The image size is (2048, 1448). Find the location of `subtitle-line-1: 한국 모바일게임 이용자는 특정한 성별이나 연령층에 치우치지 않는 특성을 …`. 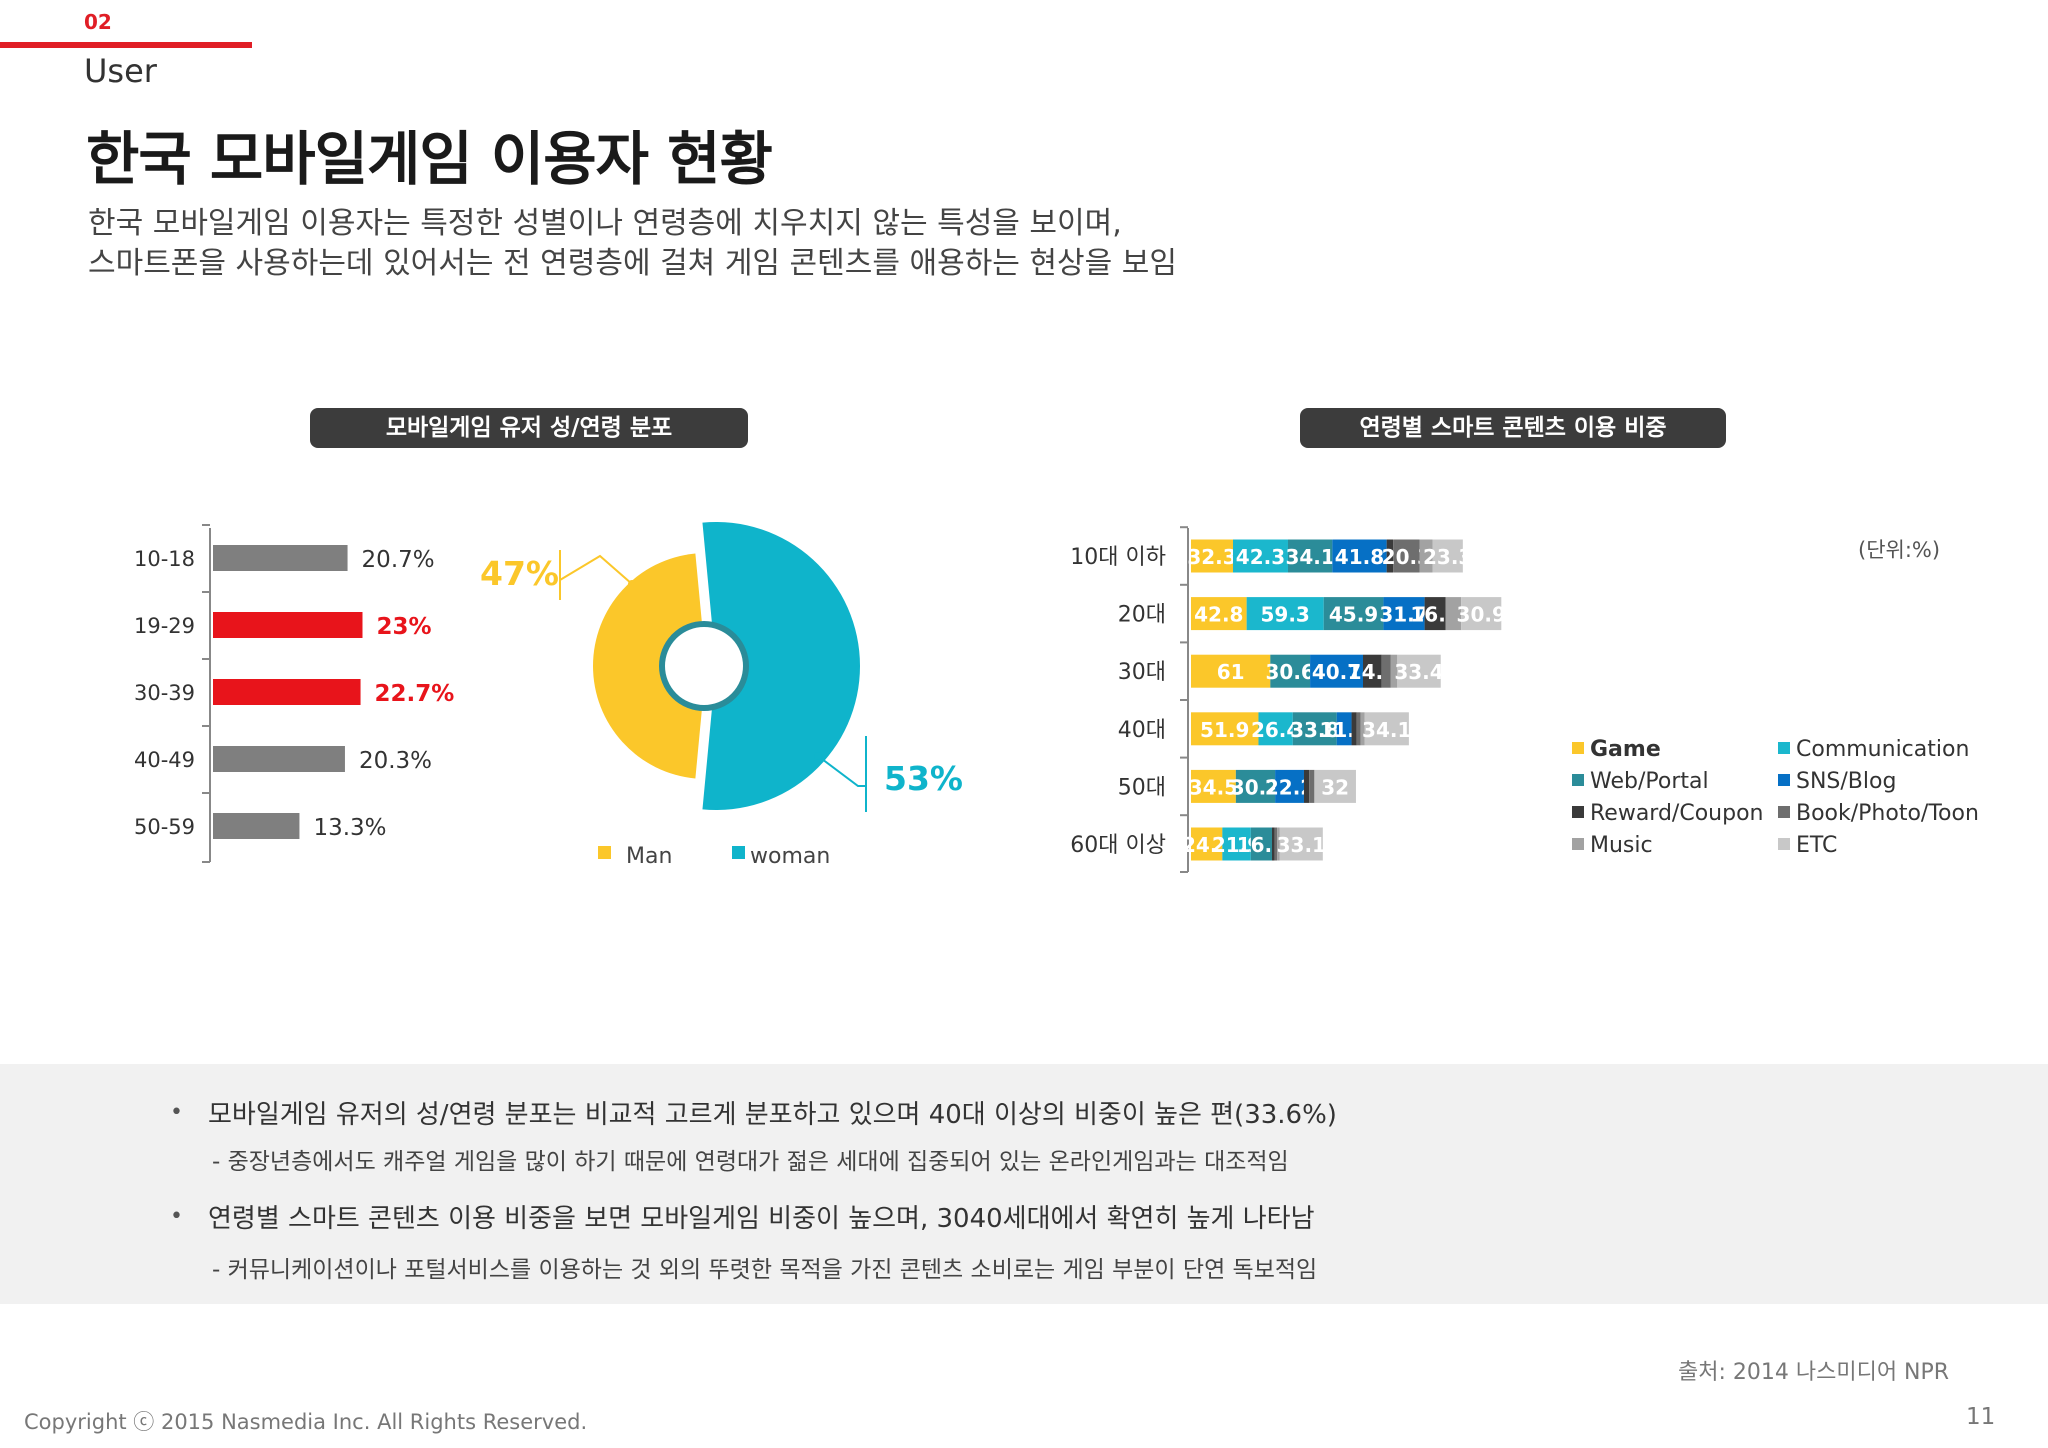

subtitle-line-1: 한국 모바일게임 이용자는 특정한 성별이나 연령층에 치우치지 않는 특성을 … is located at coordinates (605, 223).